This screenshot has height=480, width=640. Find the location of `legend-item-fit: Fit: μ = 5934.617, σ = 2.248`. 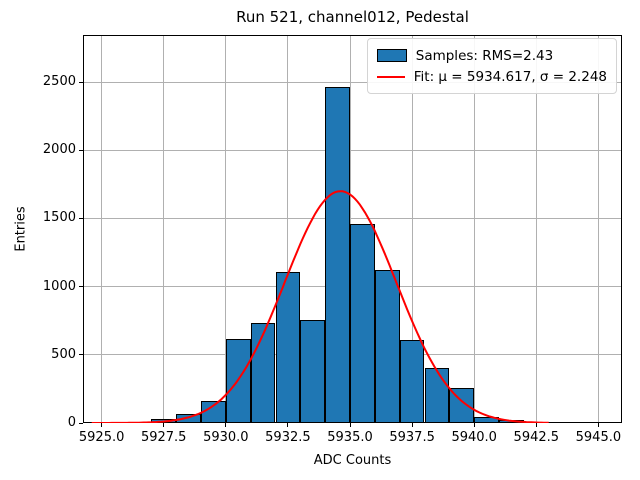

legend-item-fit: Fit: μ = 5934.617, σ = 2.248 is located at coordinates (491, 76).